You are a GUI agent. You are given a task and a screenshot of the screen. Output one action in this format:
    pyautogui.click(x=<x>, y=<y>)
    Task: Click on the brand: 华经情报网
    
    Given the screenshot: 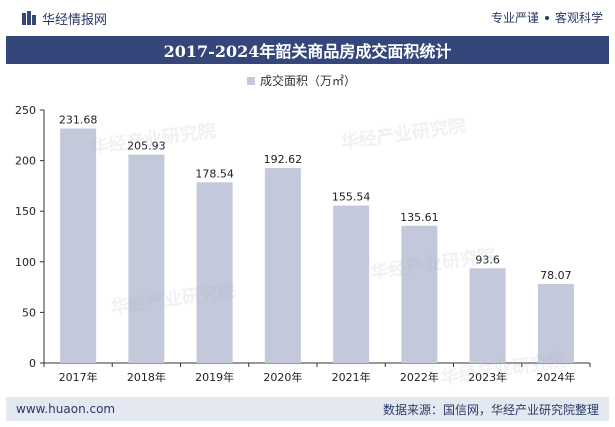 What is the action you would take?
    pyautogui.click(x=64, y=18)
    